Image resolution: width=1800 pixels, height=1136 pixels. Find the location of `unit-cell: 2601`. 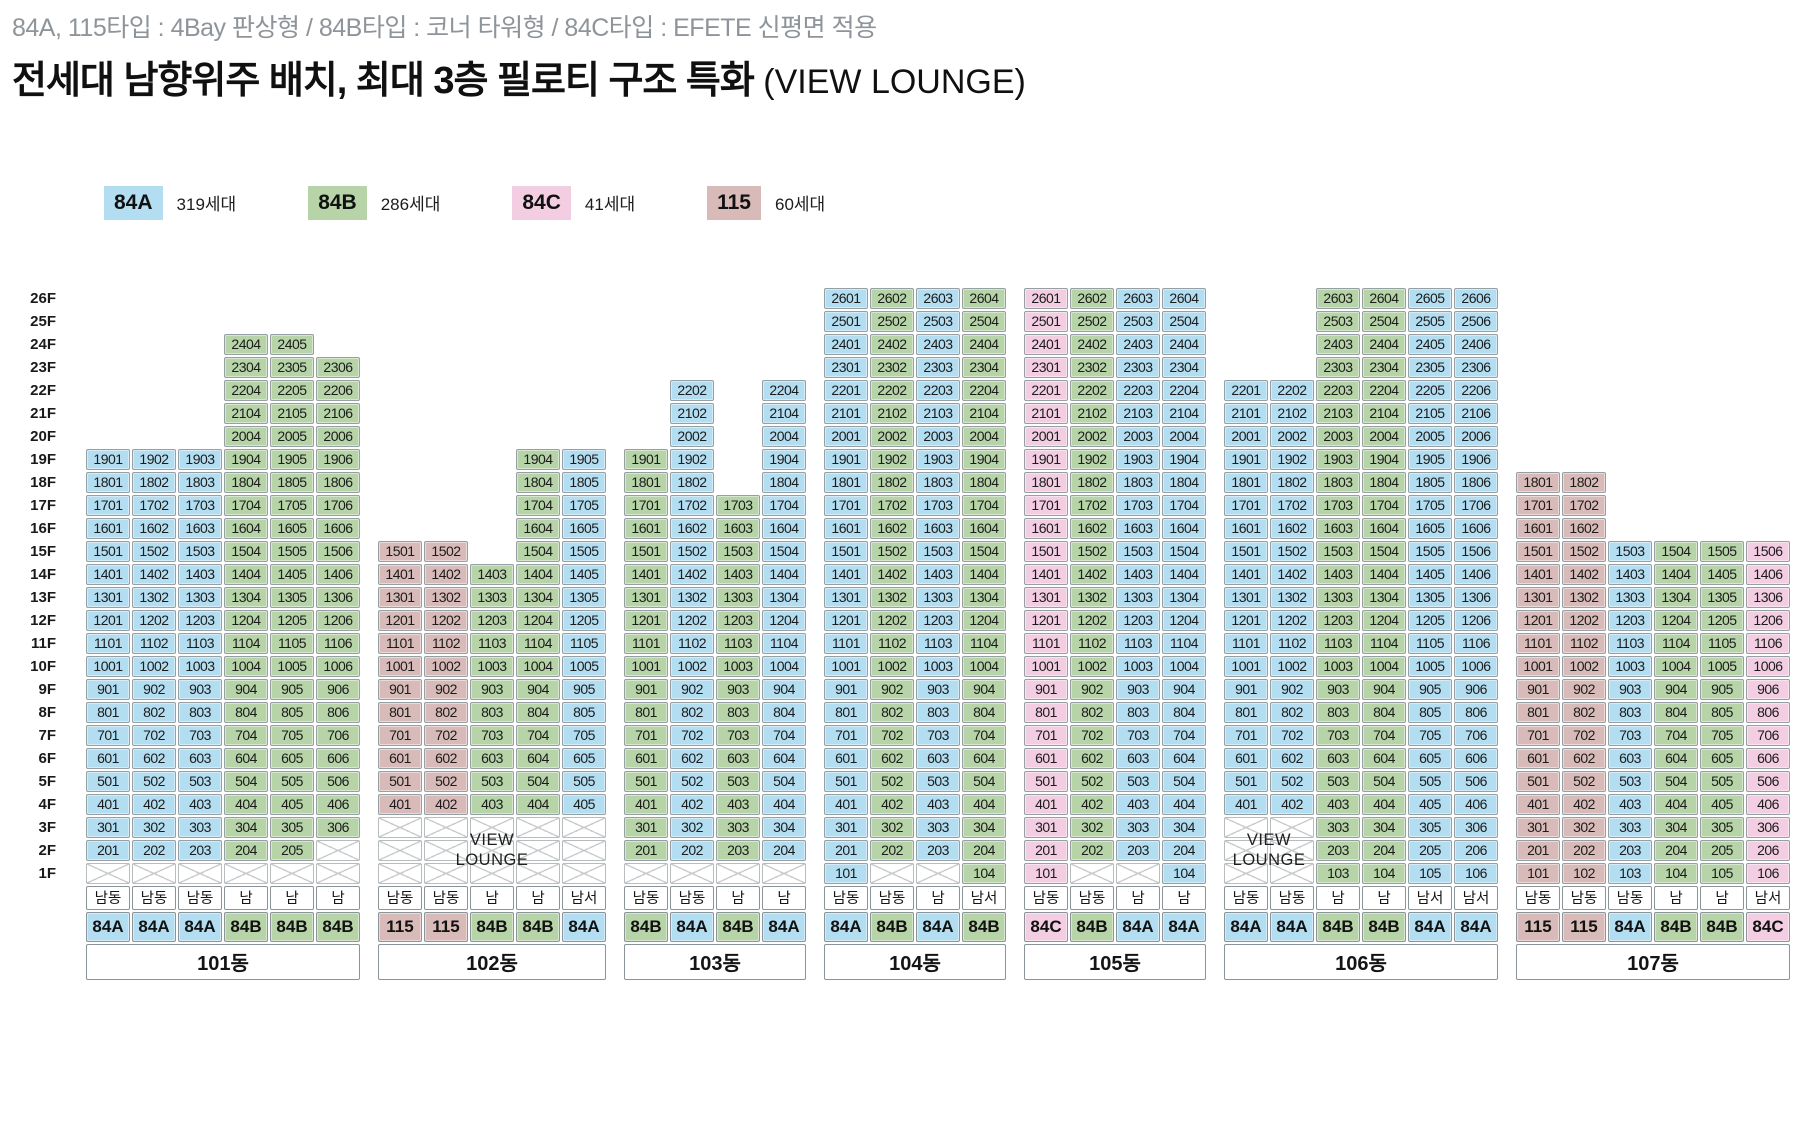

unit-cell: 2601 is located at coordinates (1046, 298).